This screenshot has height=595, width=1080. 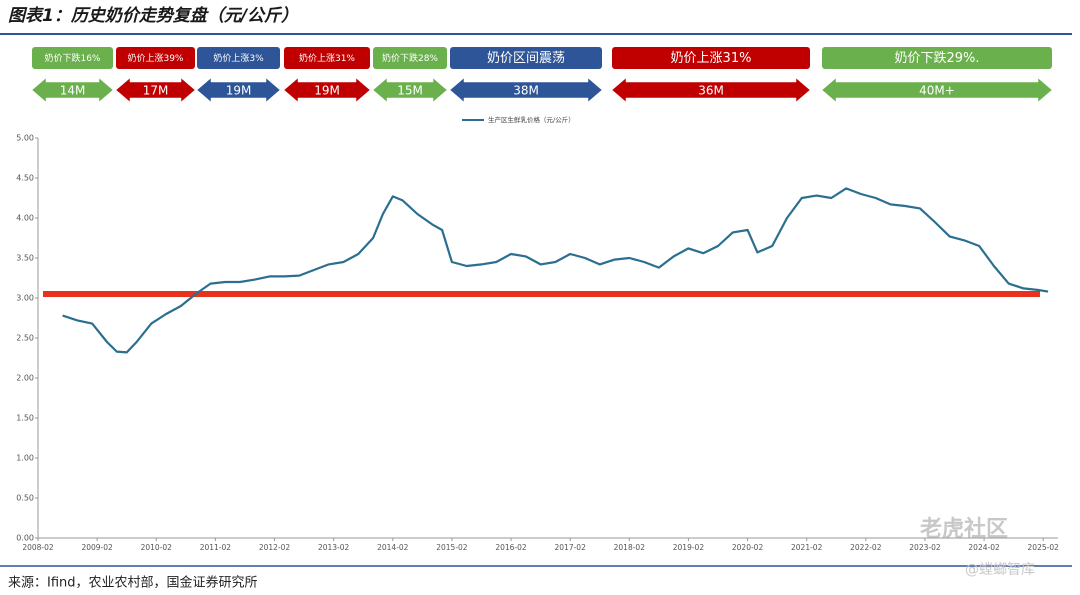 I want to click on y-tick-label: 3.50, so click(x=25, y=258).